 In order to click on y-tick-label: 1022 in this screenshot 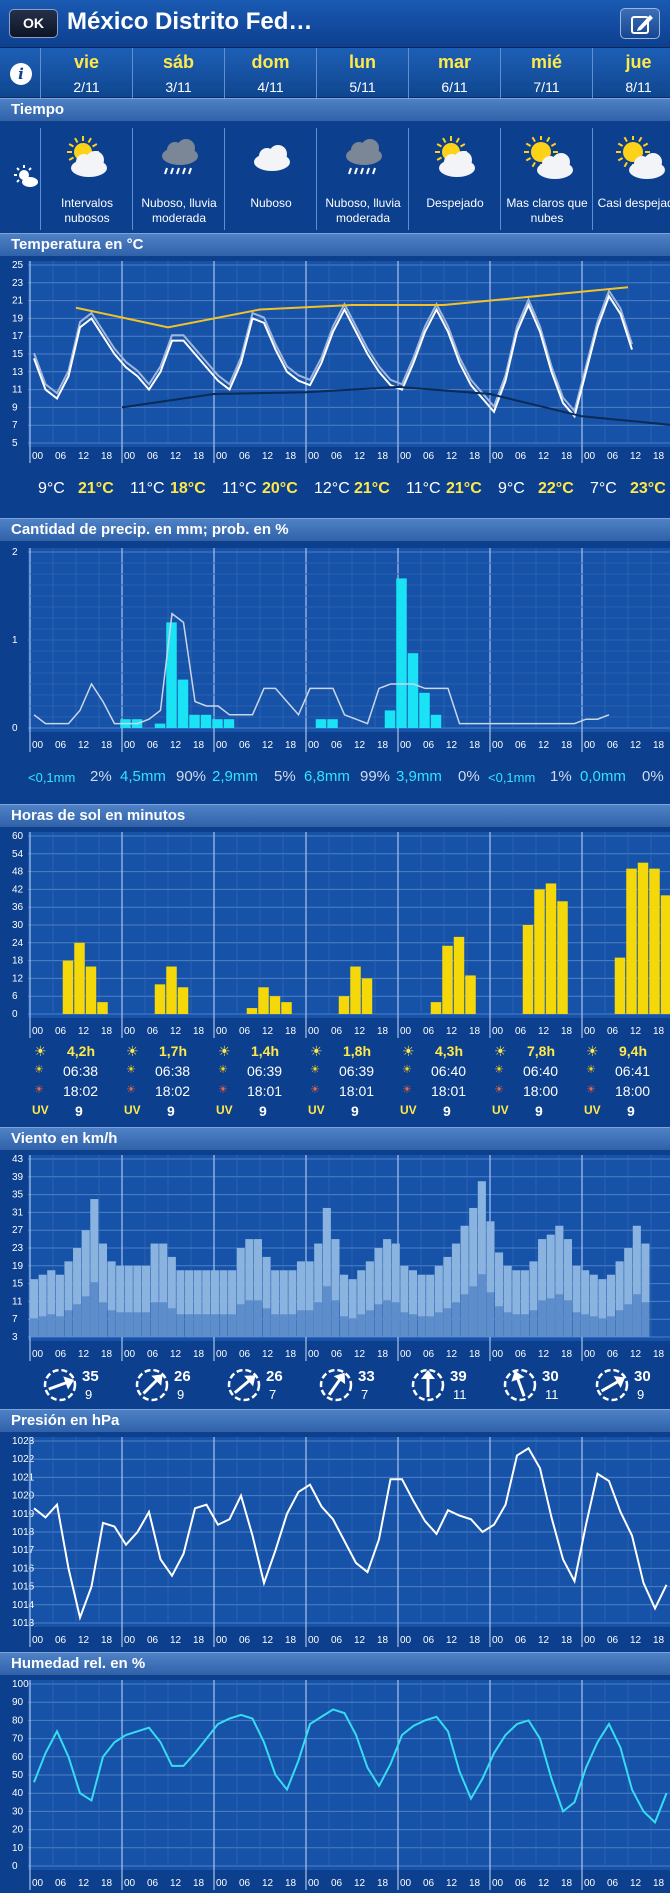, I will do `click(23, 1459)`.